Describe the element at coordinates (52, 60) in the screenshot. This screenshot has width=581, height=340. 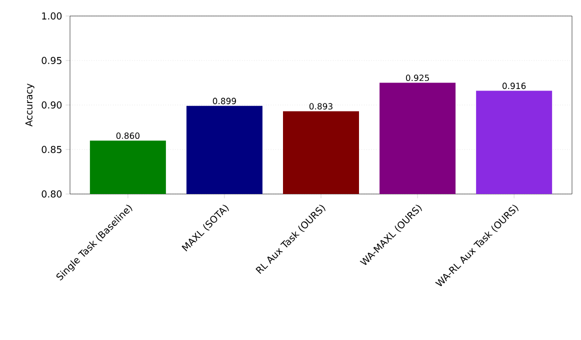
I see `y-tick-label: 0.95` at that location.